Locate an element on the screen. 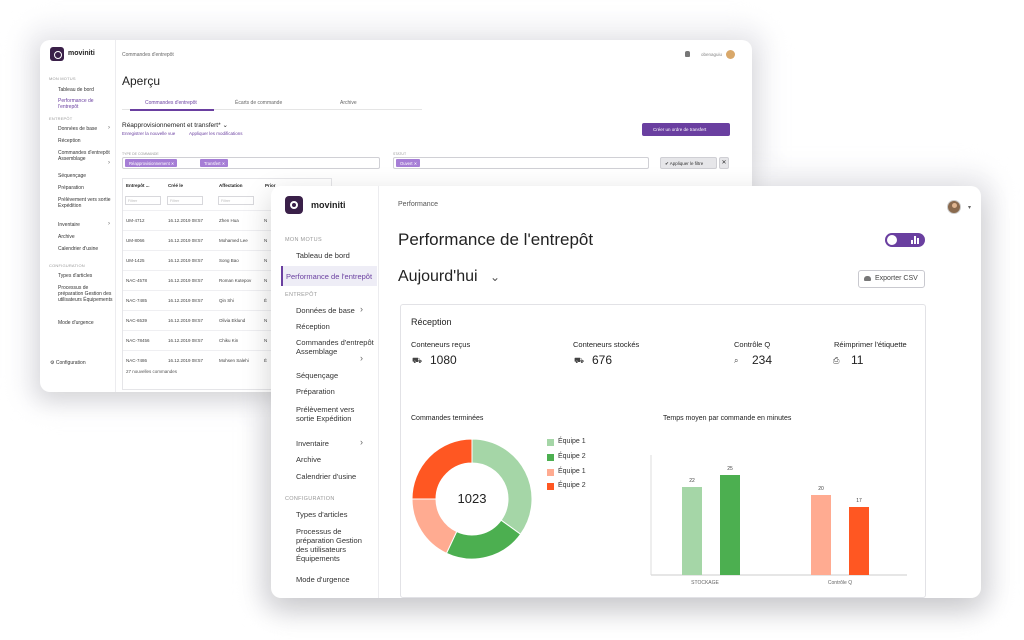 The height and width of the screenshot is (640, 1024). export-csv-button: Exporter CSV is located at coordinates (891, 279).